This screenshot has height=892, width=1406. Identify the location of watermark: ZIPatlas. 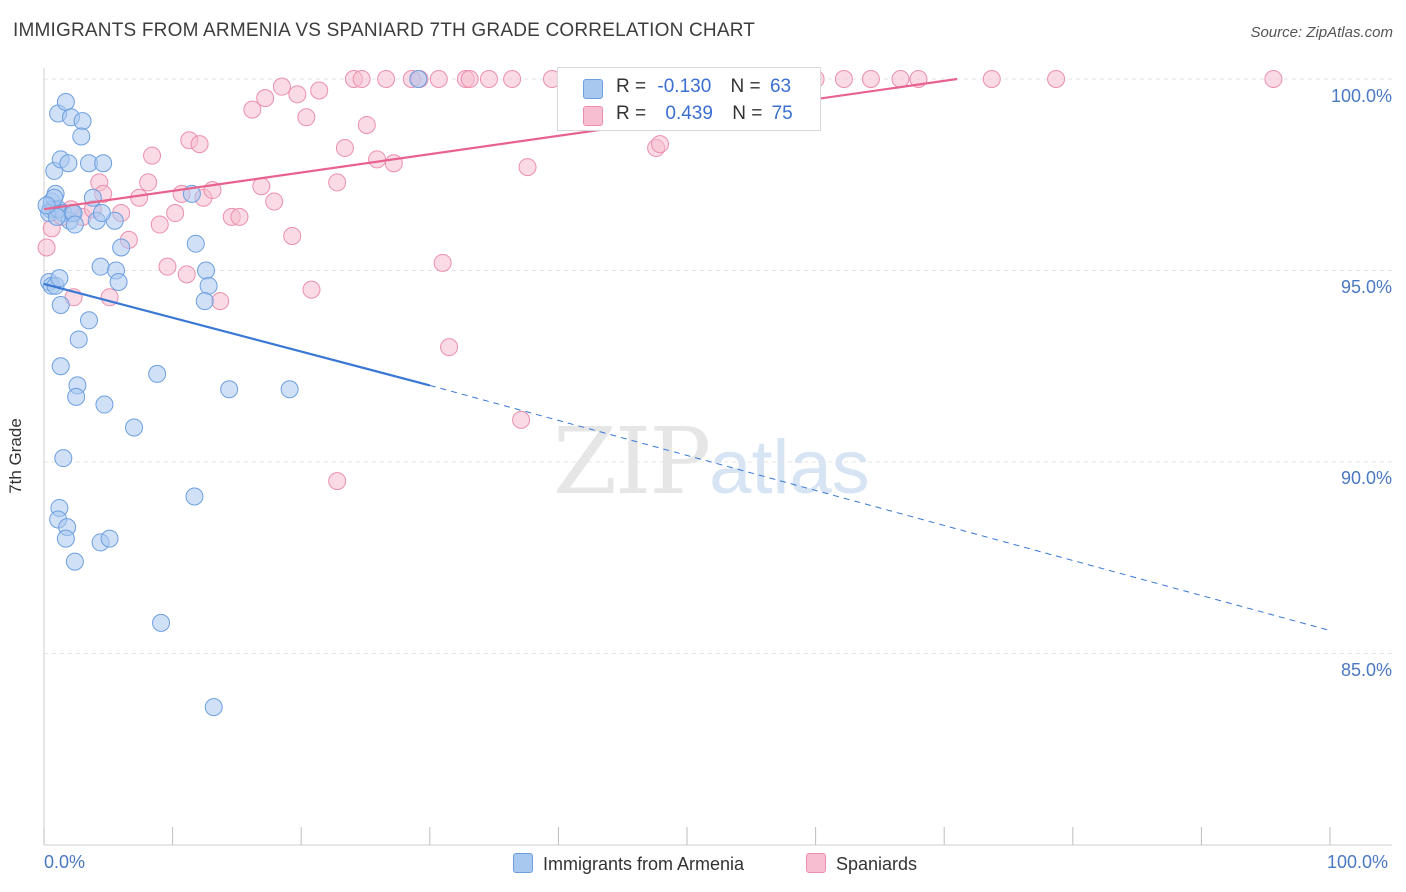
(711, 461).